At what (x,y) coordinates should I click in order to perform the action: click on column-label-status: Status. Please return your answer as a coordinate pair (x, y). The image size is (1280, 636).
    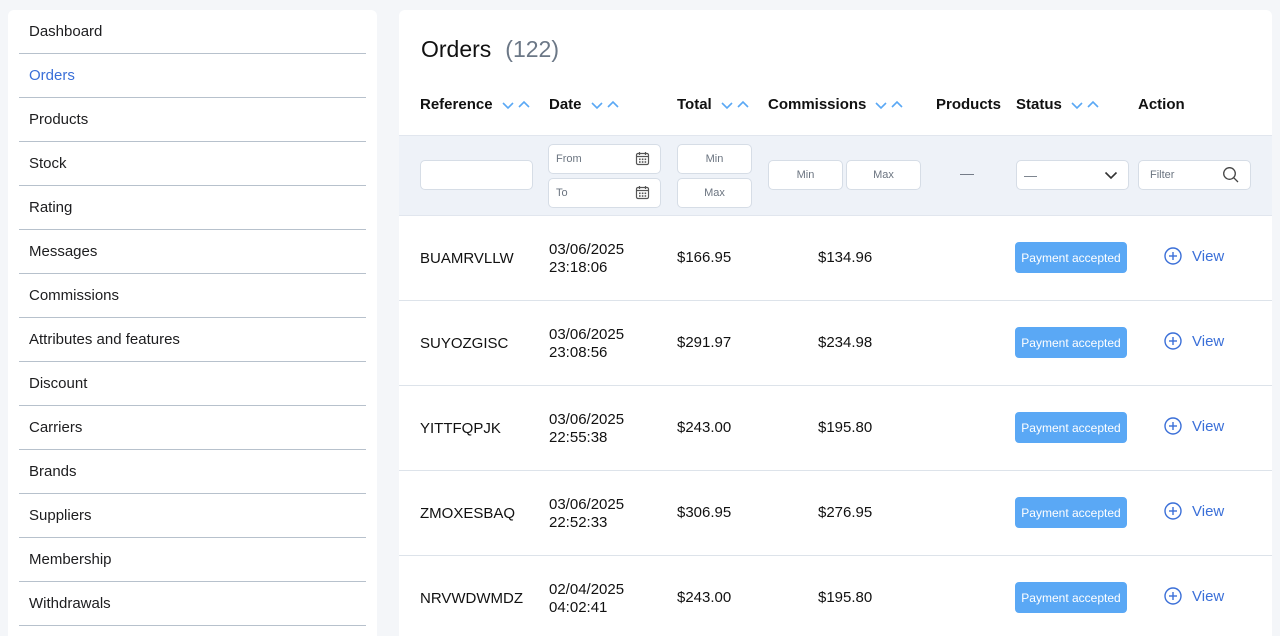
    Looking at the image, I should click on (1039, 104).